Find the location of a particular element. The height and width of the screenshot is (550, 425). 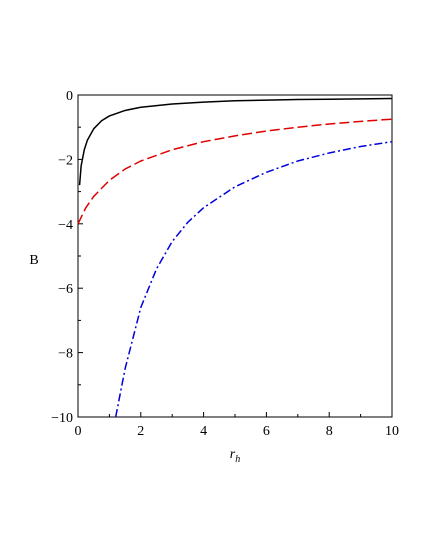

x-axis-ticks: 0 2 4 6 8 10 is located at coordinates (237, 425).